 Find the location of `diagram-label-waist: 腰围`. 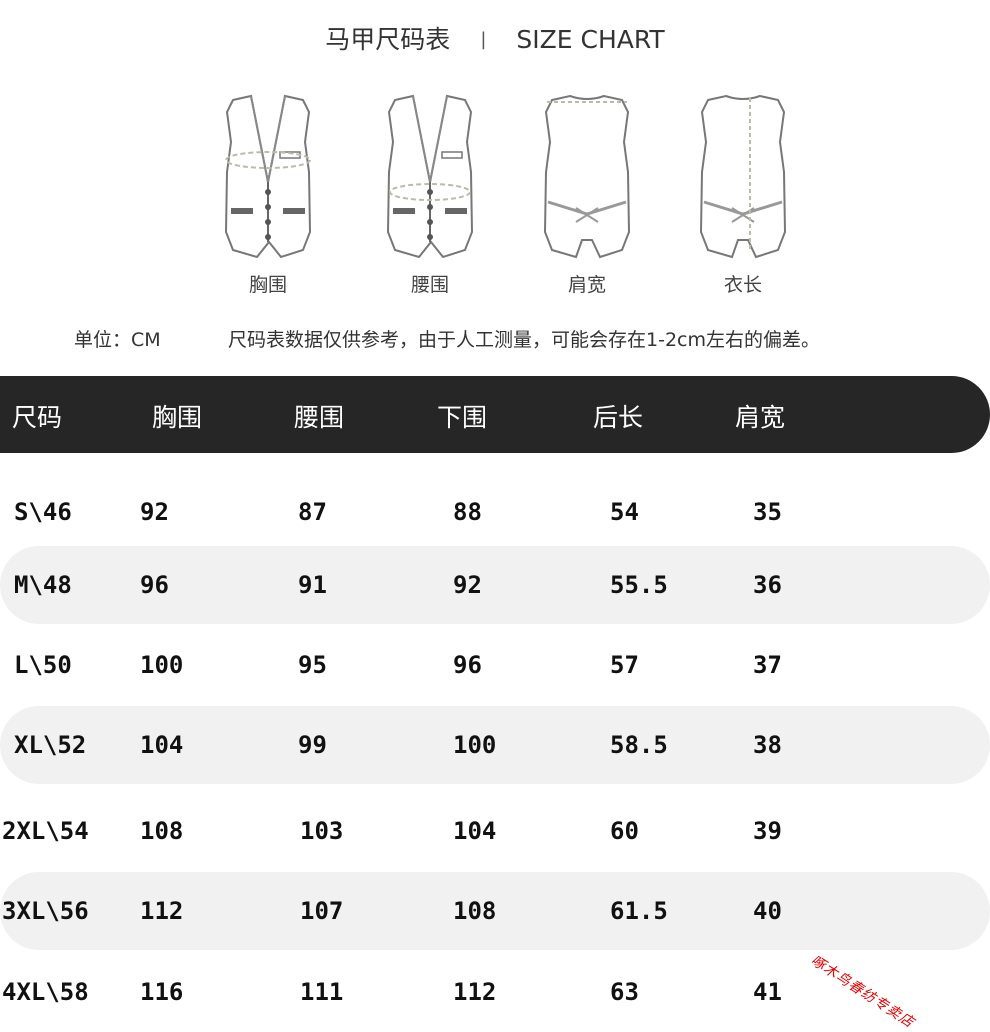

diagram-label-waist: 腰围 is located at coordinates (429, 285).